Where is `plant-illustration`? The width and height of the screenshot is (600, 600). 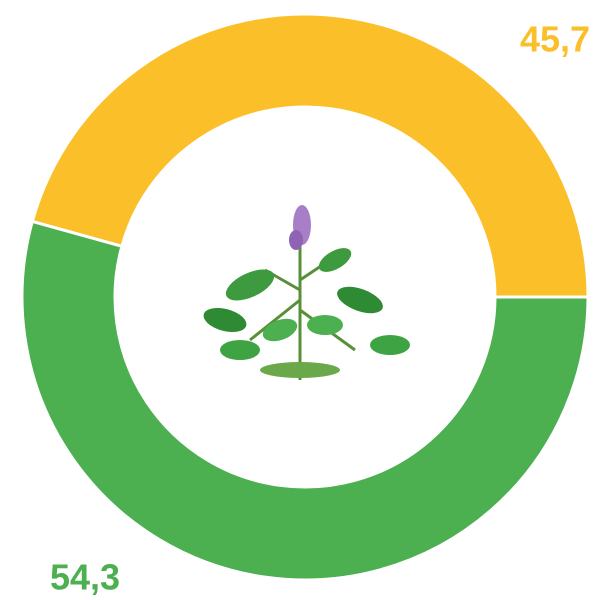 plant-illustration is located at coordinates (306, 292).